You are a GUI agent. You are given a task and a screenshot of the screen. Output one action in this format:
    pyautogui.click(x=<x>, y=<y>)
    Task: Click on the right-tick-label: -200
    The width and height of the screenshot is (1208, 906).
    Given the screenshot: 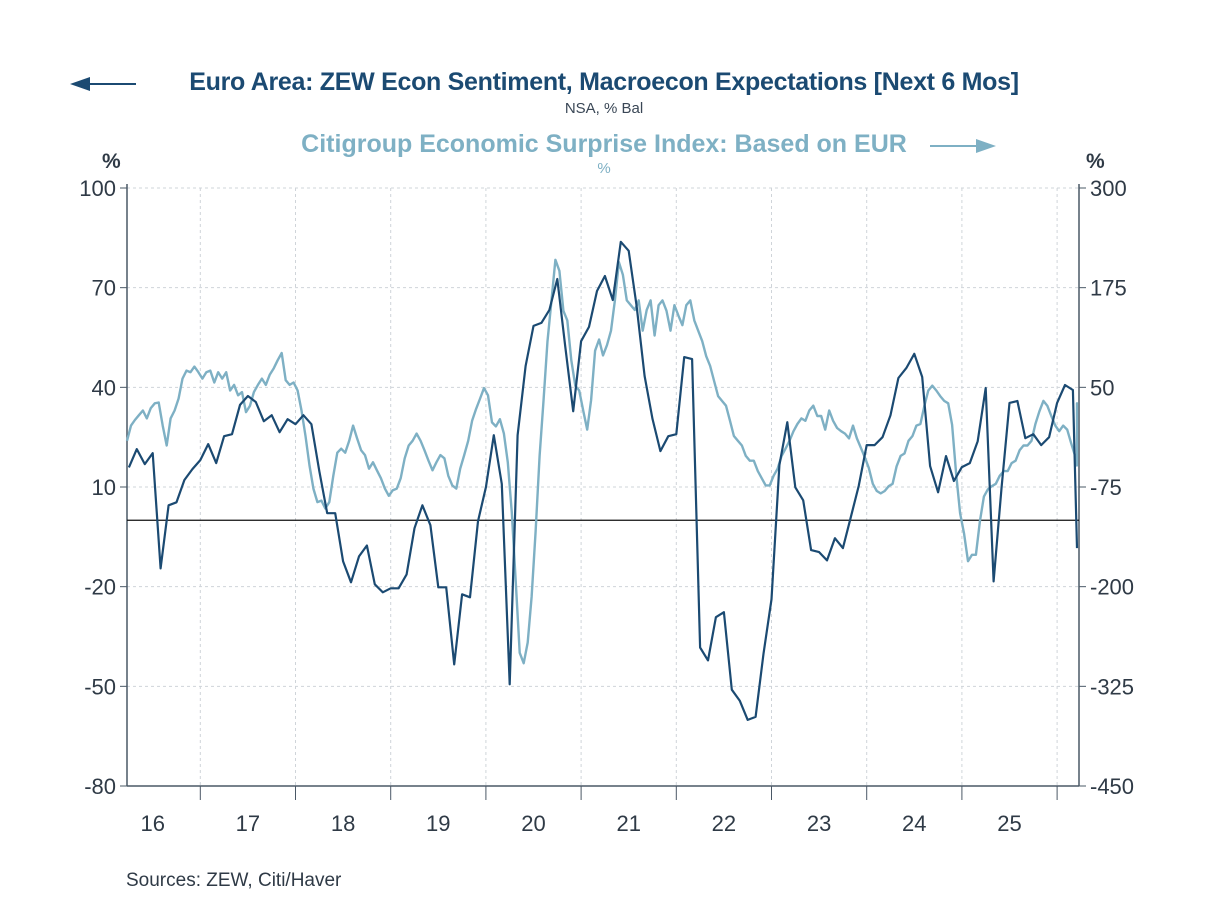 What is the action you would take?
    pyautogui.click(x=1112, y=587)
    